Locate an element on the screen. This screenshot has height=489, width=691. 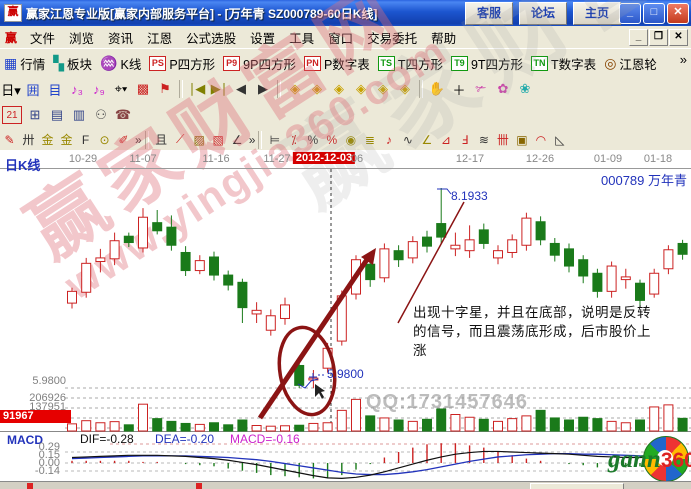
minimize-button: _ is located at coordinates (630, 13).